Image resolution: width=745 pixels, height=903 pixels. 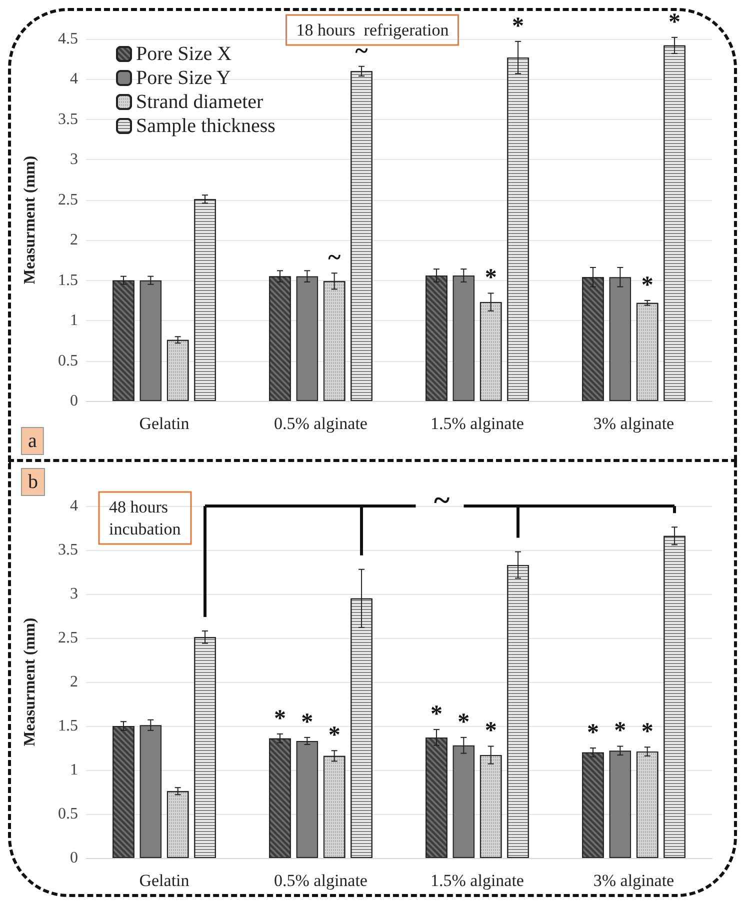 I want to click on legend-label: Pore Size Y, so click(x=183, y=78).